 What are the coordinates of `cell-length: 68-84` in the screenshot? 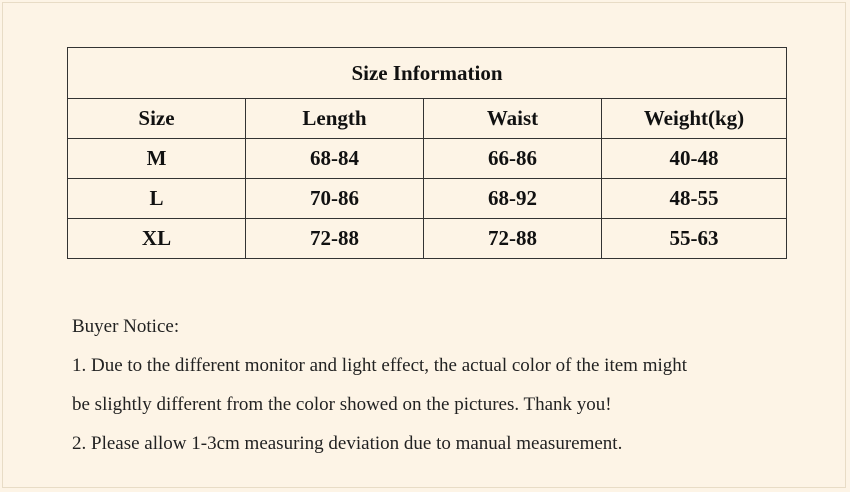 It's located at (334, 158).